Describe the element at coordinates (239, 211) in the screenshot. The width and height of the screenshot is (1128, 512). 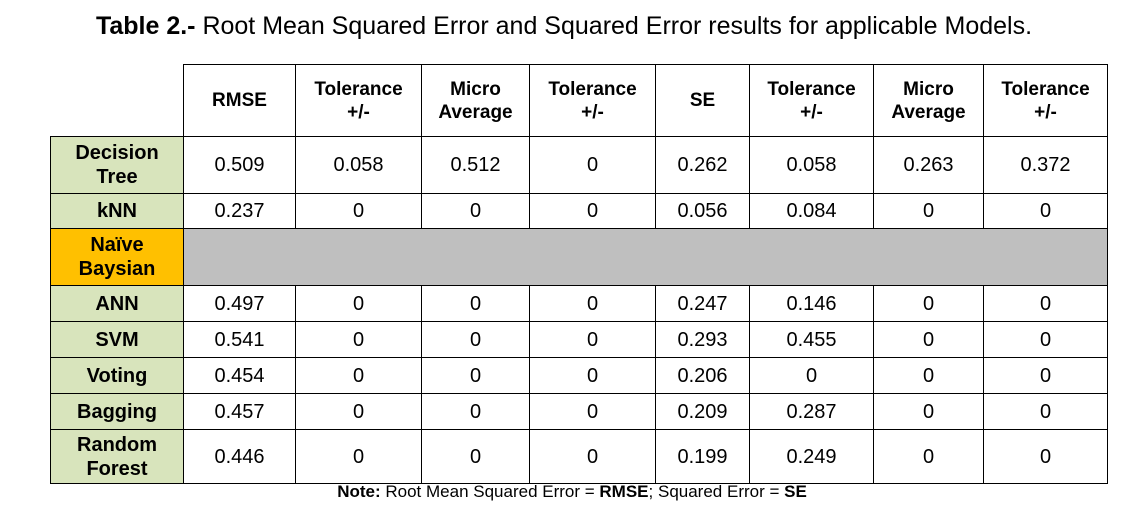
I see `table-cell: 0.237` at that location.